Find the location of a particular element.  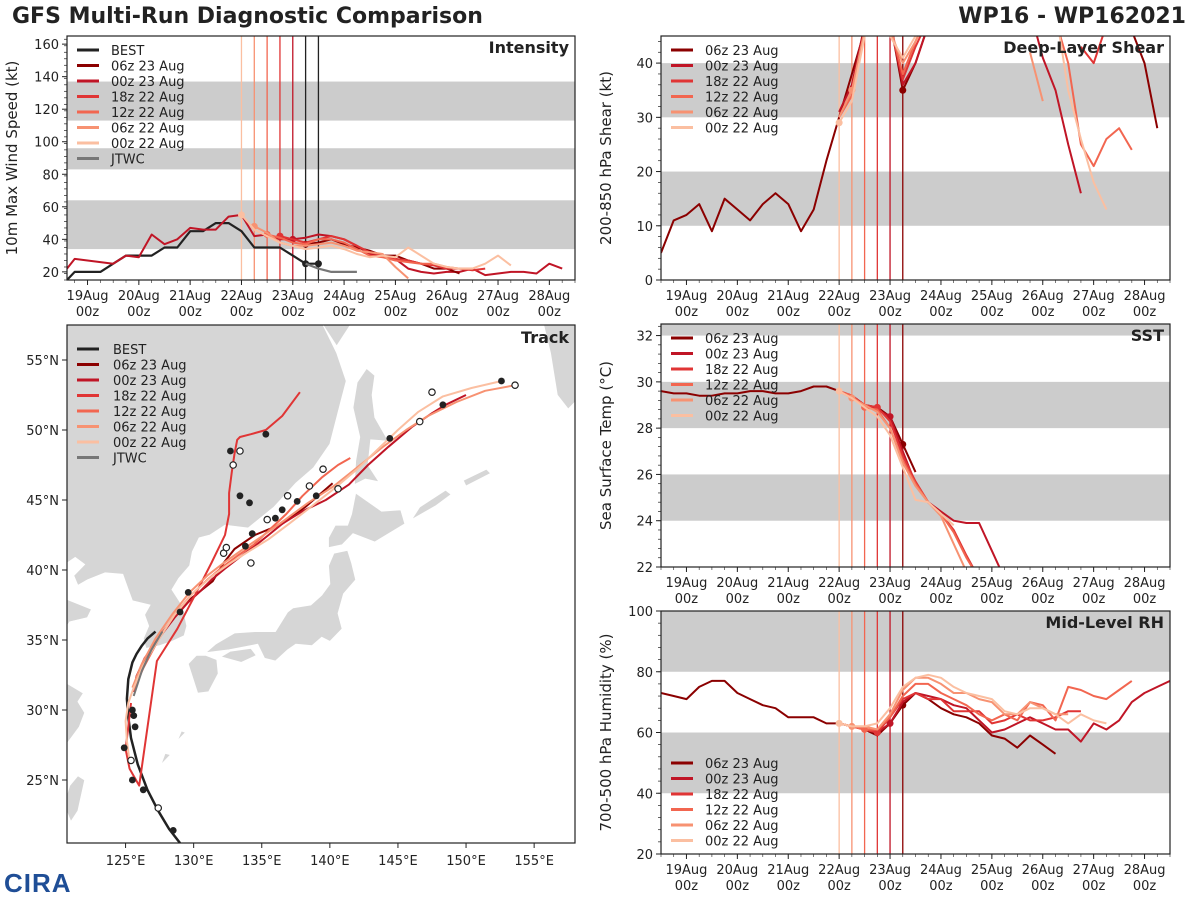

sst-xtick-label: 27Aug is located at coordinates (1094, 583).